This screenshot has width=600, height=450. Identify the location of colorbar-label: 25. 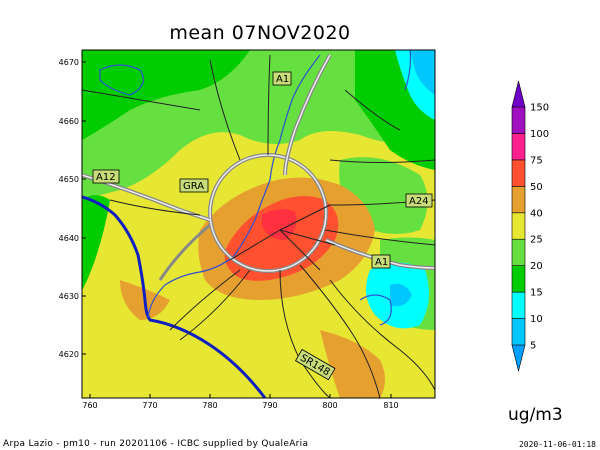
(536, 240).